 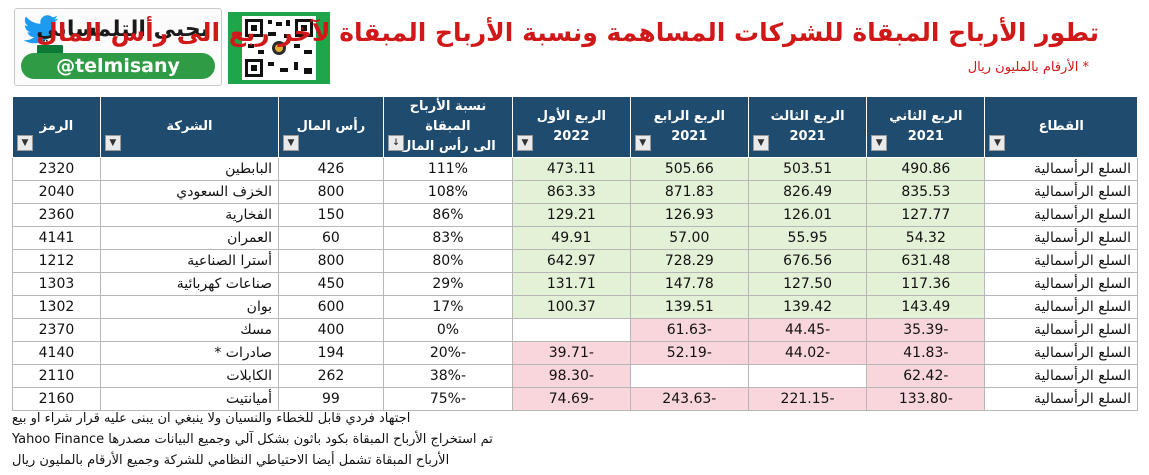 What do you see at coordinates (926, 127) in the screenshot?
I see `header-q2-2021: الربع الثاني 2021 ▼` at bounding box center [926, 127].